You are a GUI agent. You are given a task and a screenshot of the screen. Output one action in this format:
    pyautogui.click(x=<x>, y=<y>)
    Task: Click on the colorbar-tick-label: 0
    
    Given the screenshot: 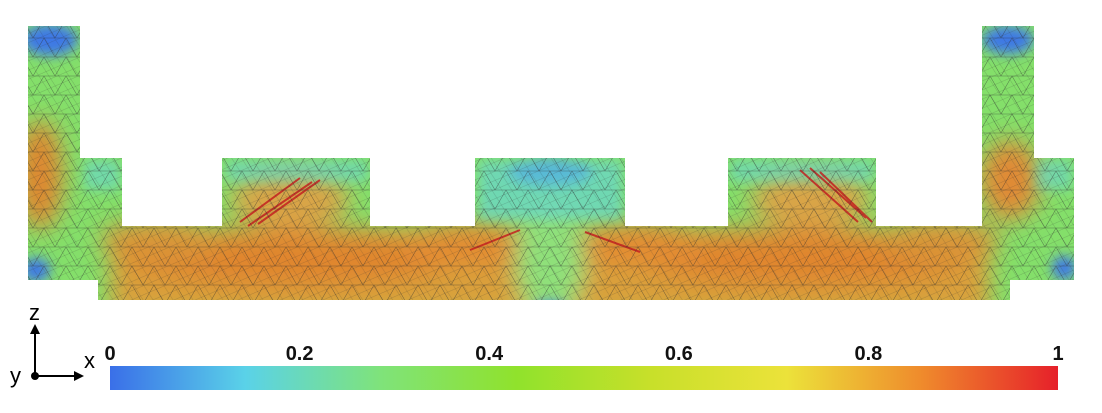 What is the action you would take?
    pyautogui.click(x=110, y=354)
    